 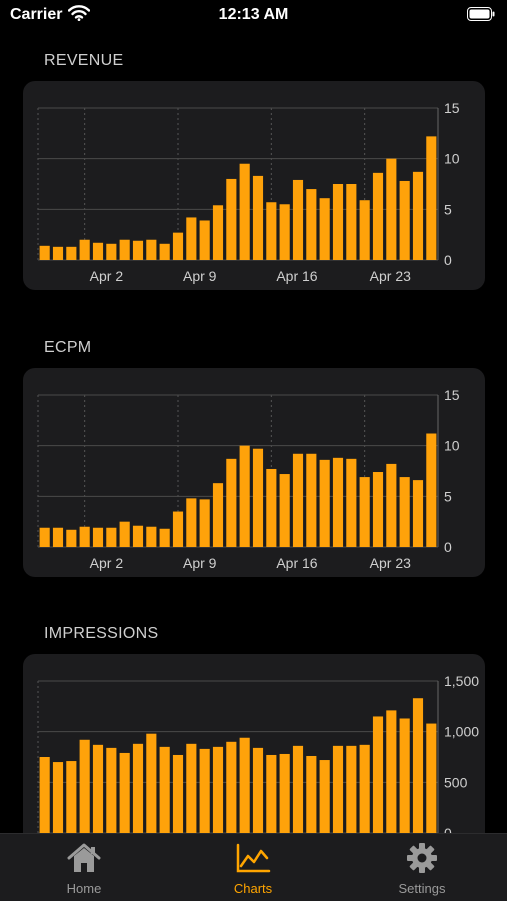 What do you see at coordinates (452, 159) in the screenshot?
I see `y-tick-label: 10` at bounding box center [452, 159].